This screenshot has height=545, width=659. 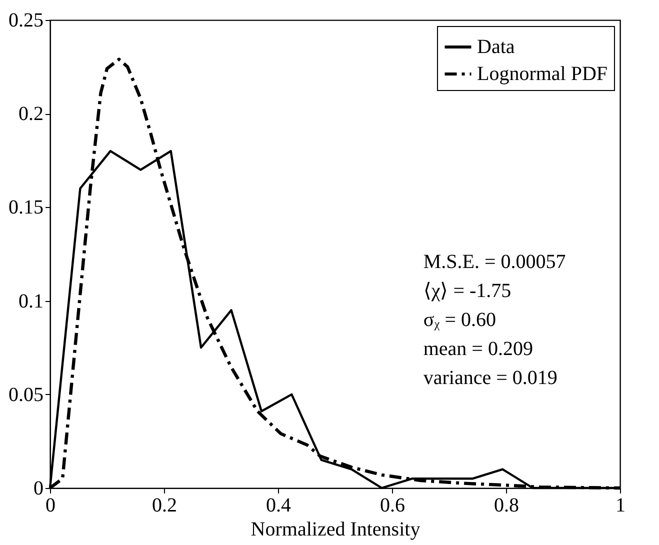 I want to click on legend-label: Data, so click(x=496, y=47).